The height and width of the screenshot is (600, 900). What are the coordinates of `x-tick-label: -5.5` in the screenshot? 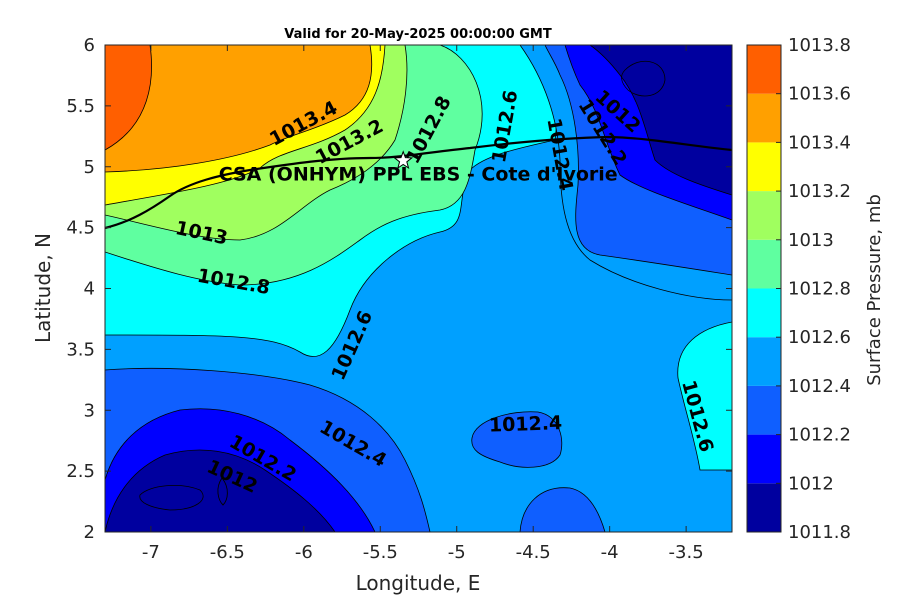 It's located at (380, 552).